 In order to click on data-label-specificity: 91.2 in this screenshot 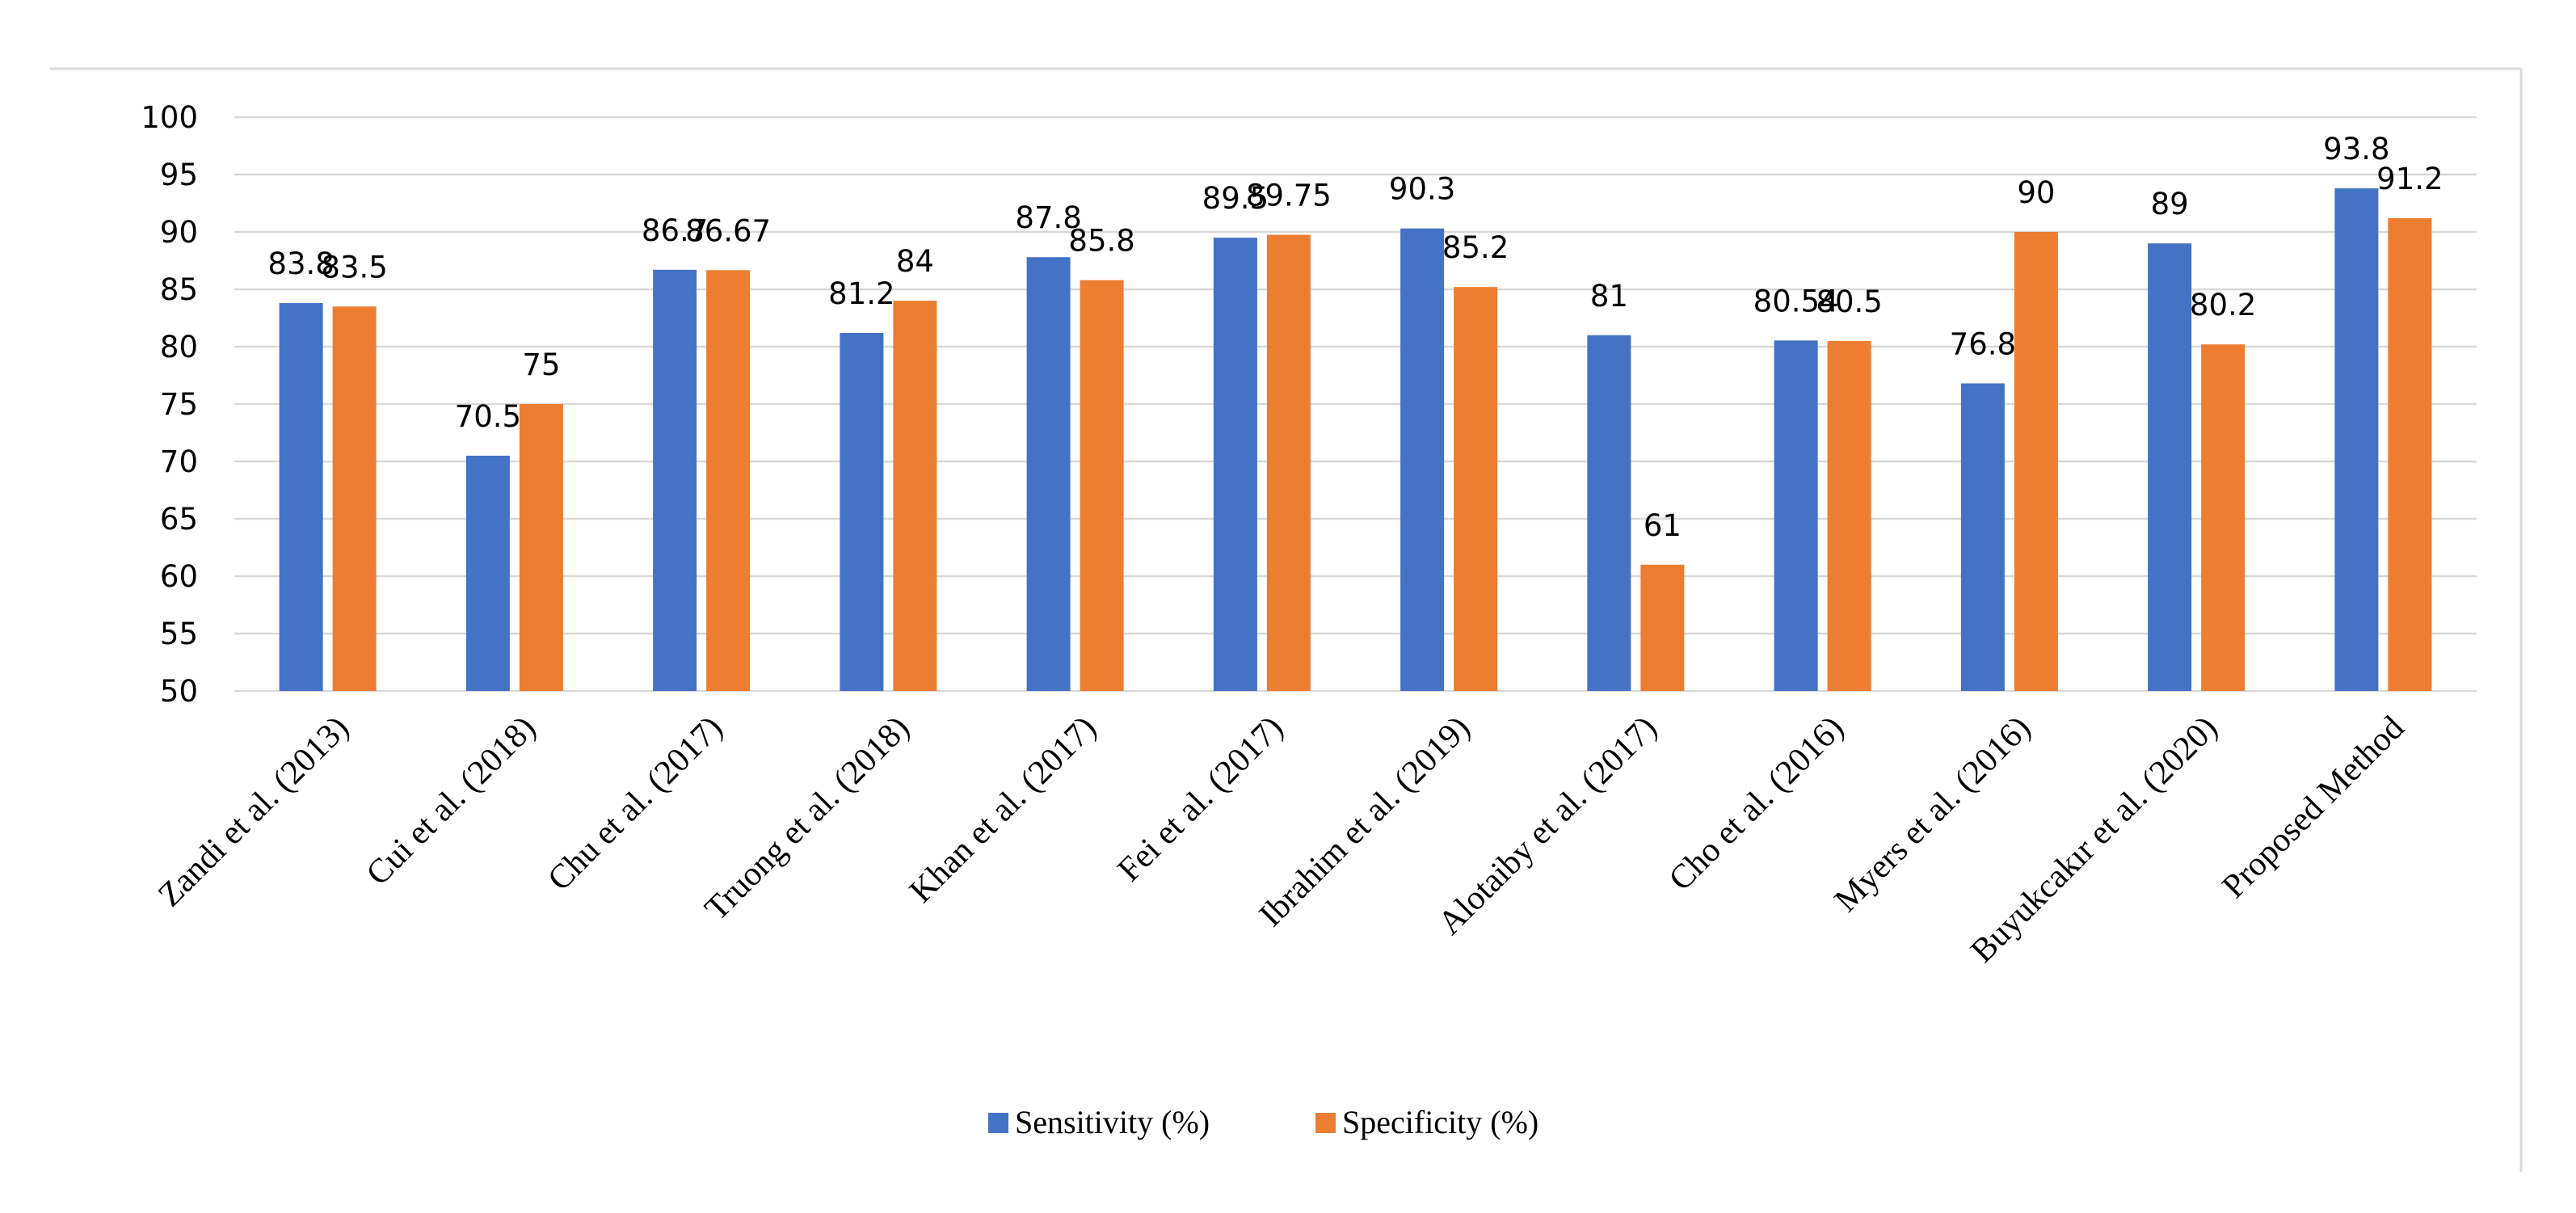, I will do `click(2409, 179)`.